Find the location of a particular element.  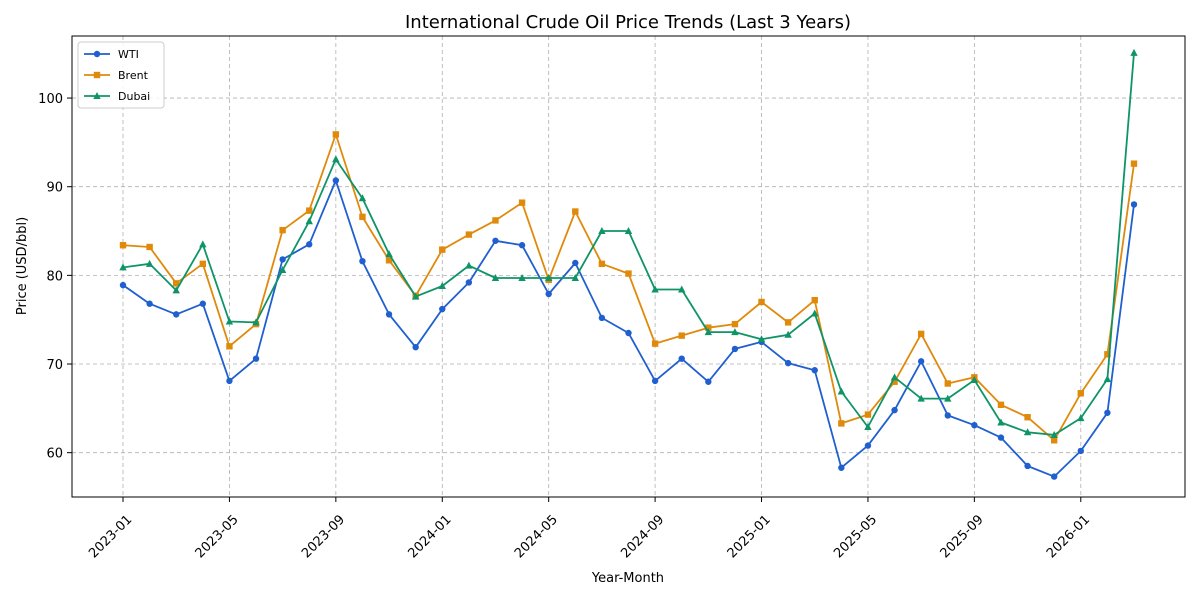

legend: WTI Brent Dubai is located at coordinates (121, 75).